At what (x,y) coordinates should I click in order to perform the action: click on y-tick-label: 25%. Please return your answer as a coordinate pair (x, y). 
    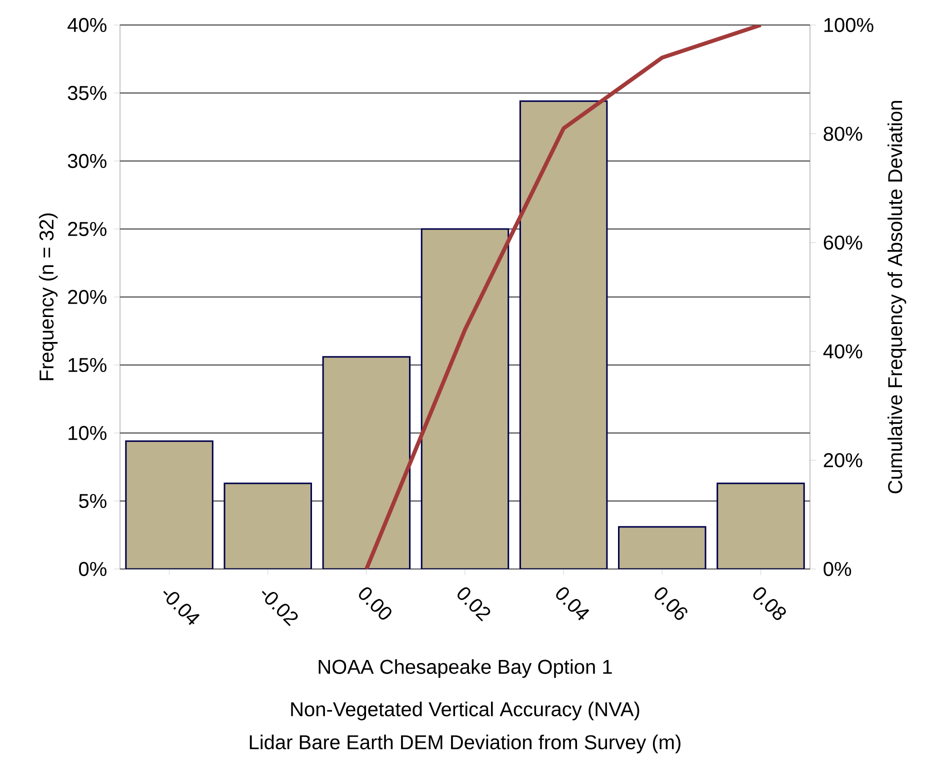
    Looking at the image, I should click on (87, 229).